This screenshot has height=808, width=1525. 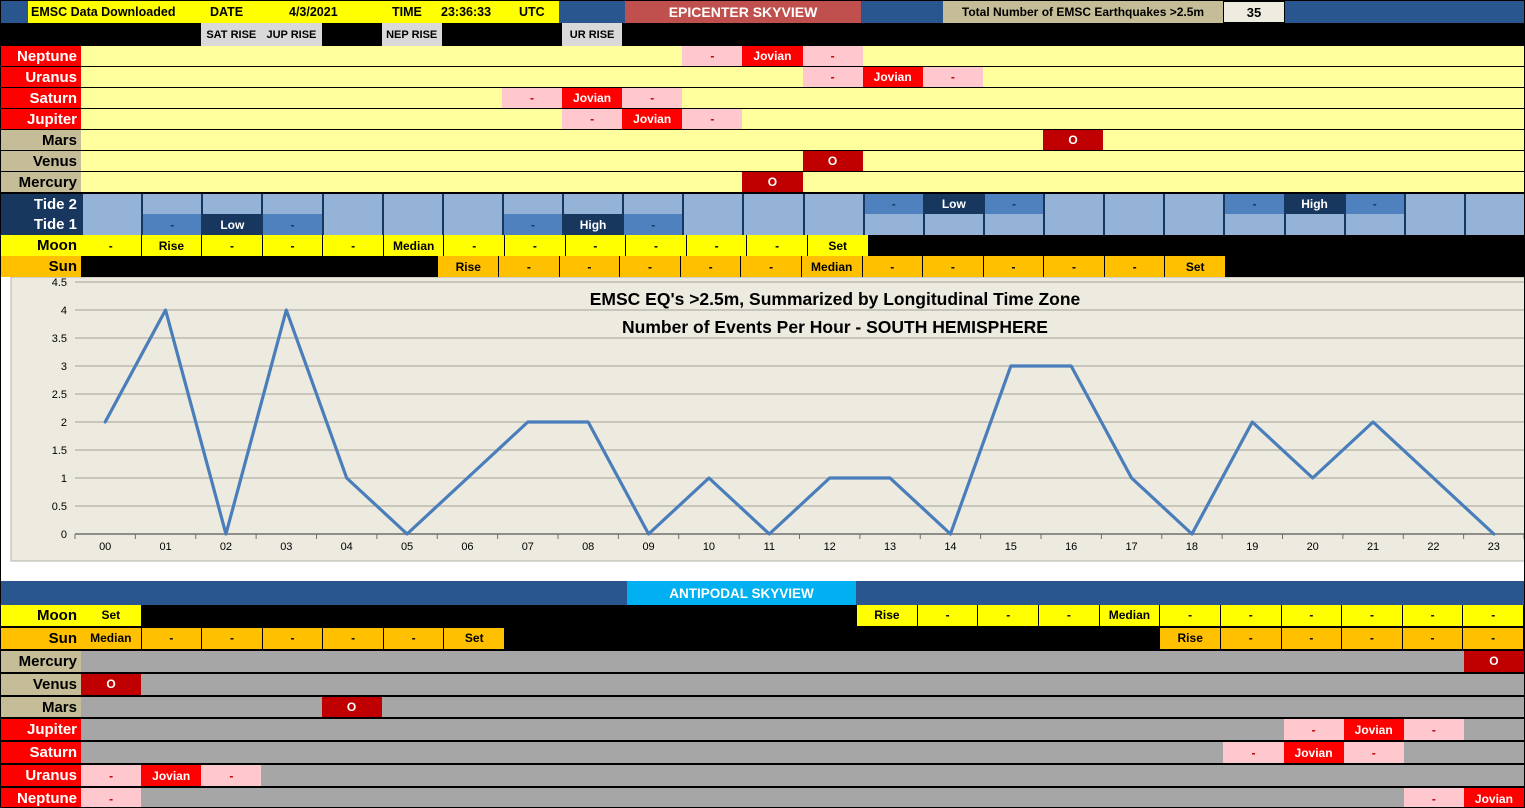 I want to click on marker-cell: Rise, so click(x=172, y=245).